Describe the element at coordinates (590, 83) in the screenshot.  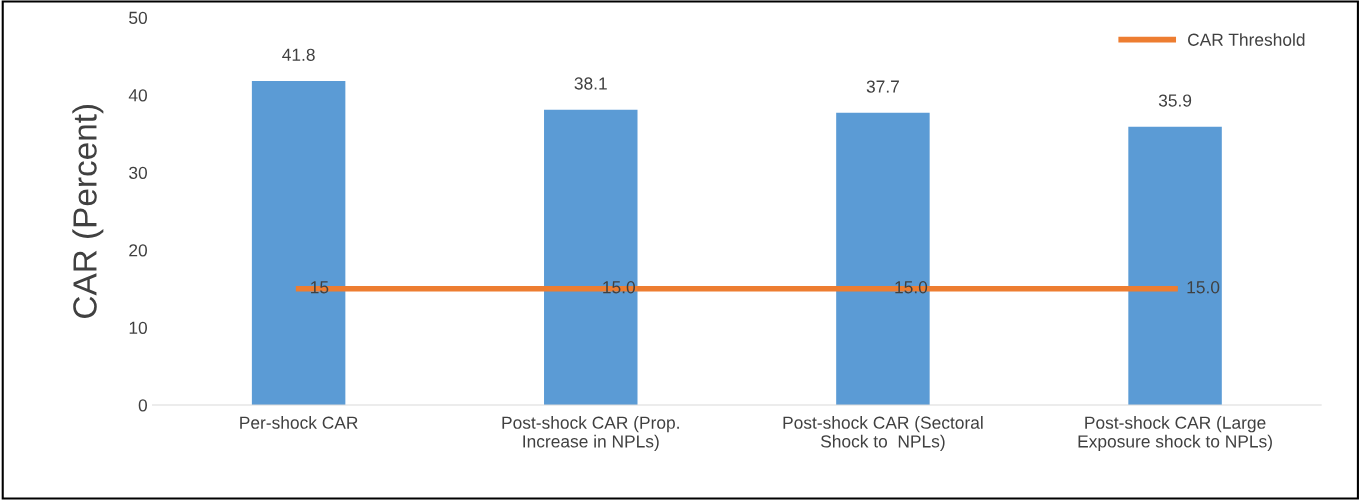
I see `data-label: 38.1` at that location.